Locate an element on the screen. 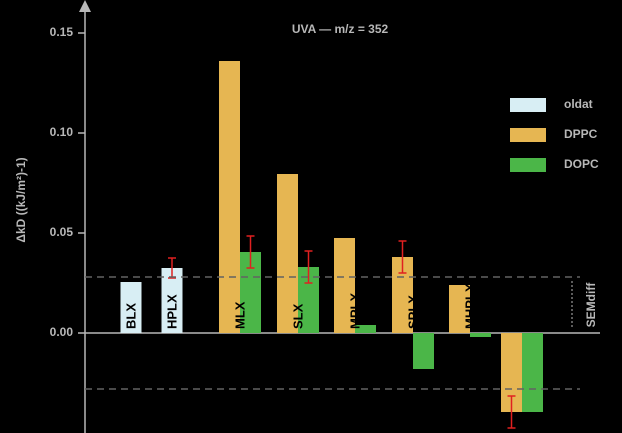  category-label: MLX is located at coordinates (239, 315).